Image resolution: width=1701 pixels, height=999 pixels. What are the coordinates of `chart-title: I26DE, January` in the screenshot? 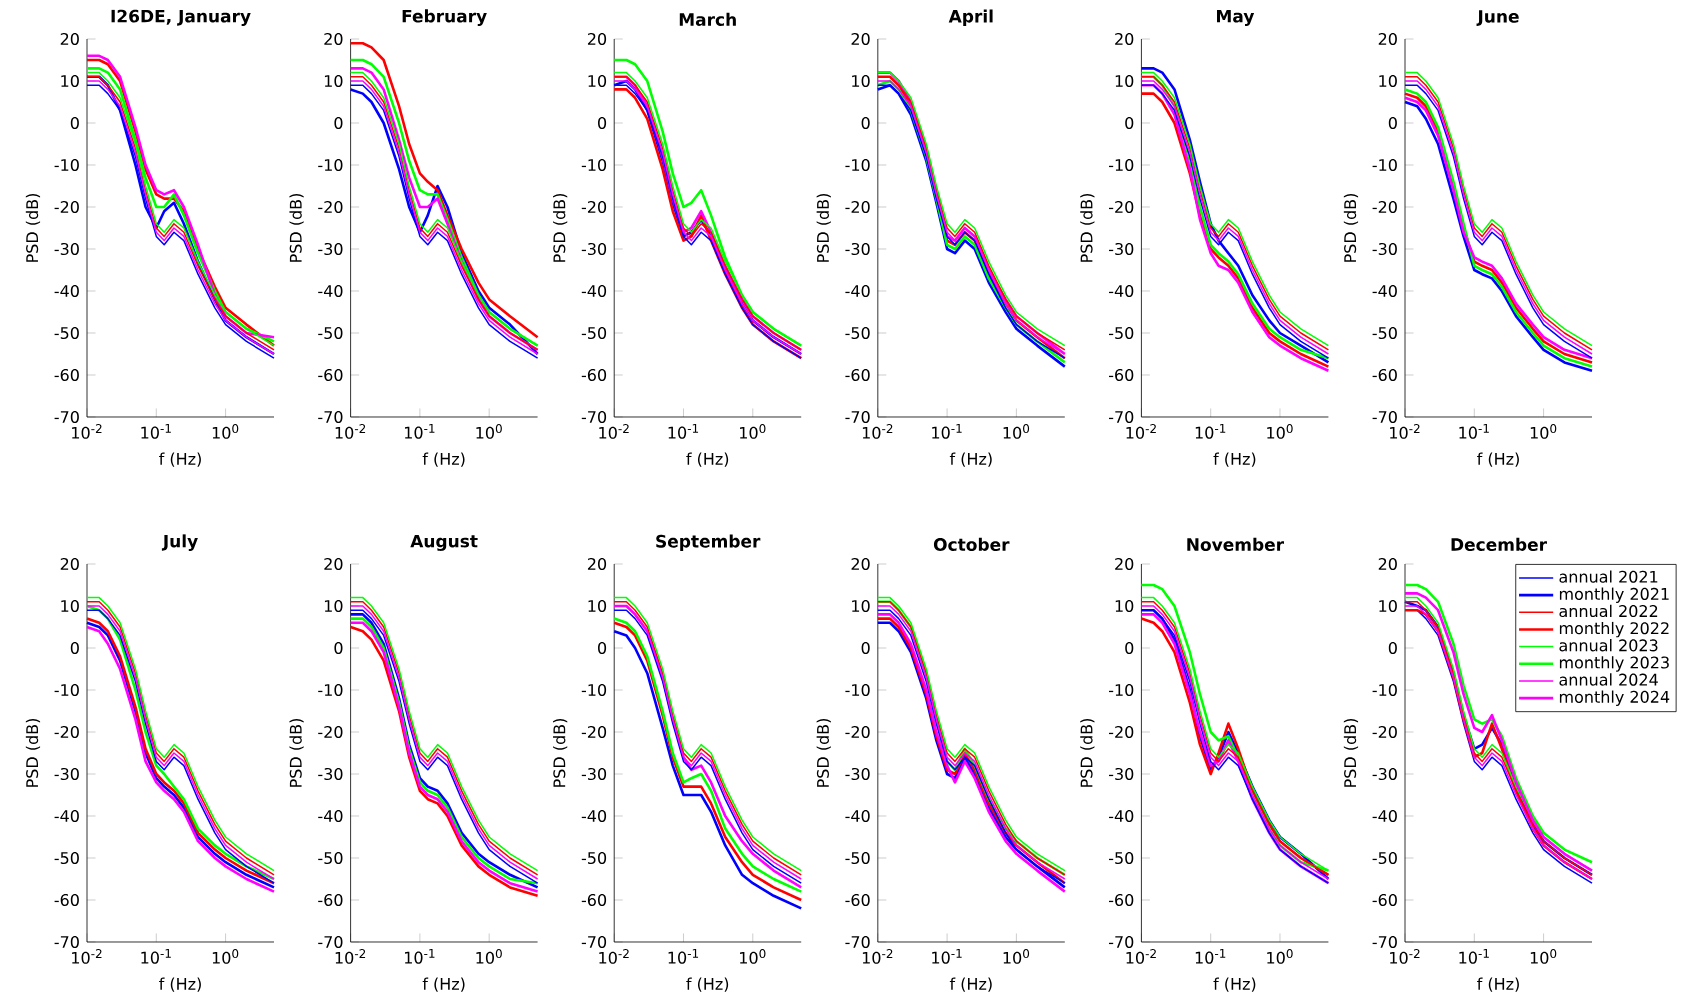 It's located at (181, 18).